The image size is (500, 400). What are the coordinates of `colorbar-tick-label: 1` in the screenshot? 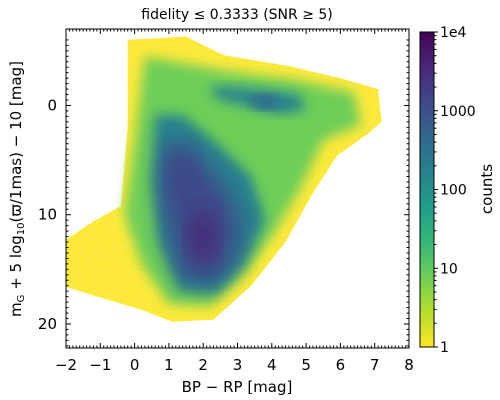 It's located at (444, 348).